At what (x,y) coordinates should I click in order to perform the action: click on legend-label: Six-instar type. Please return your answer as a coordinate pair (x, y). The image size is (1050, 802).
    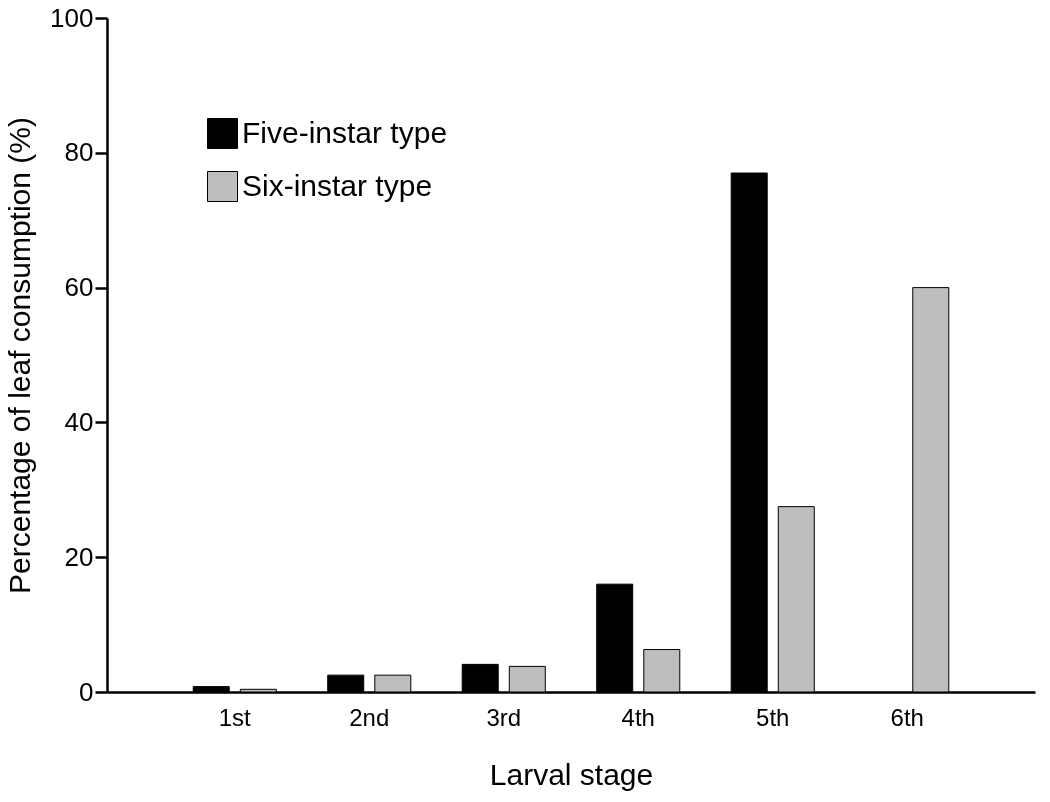
    Looking at the image, I should click on (337, 185).